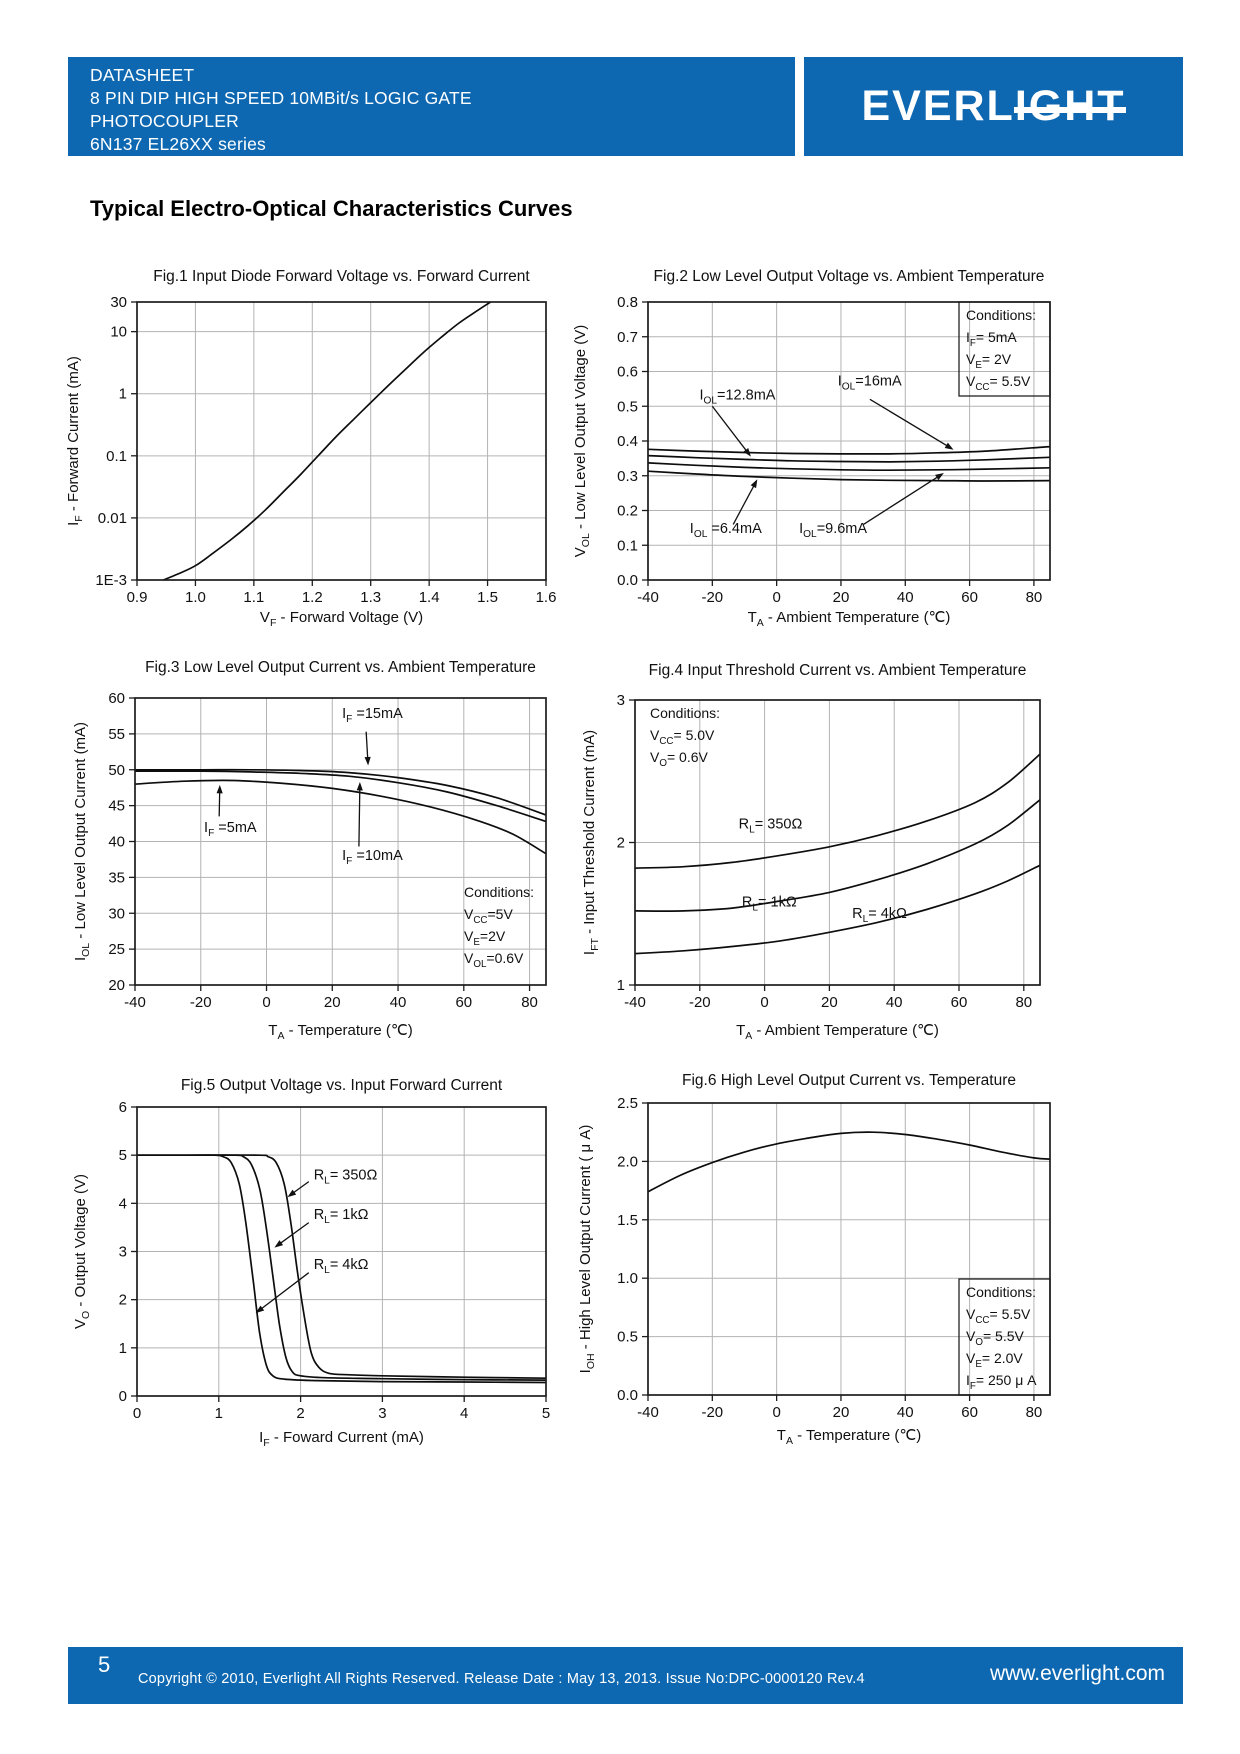 The image size is (1240, 1754). Describe the element at coordinates (627, 337) in the screenshot. I see `svg-text: 0.7` at that location.